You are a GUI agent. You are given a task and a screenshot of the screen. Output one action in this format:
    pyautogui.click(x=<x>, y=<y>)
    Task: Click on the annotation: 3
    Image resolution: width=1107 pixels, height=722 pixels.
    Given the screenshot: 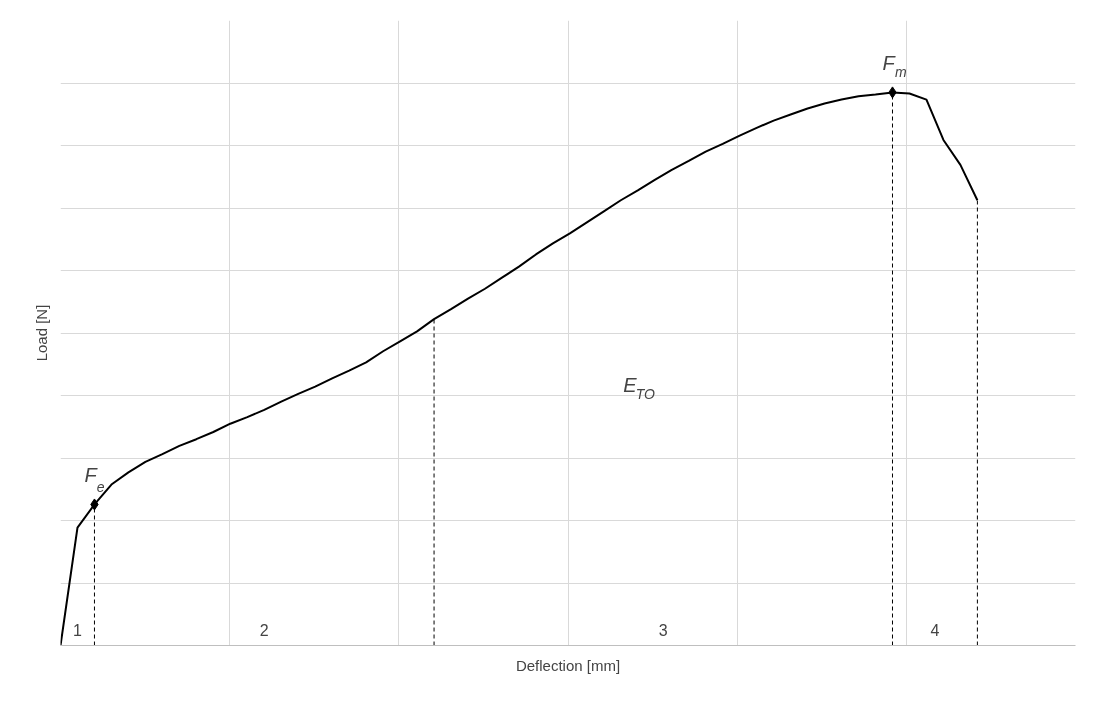 What is the action you would take?
    pyautogui.click(x=663, y=631)
    